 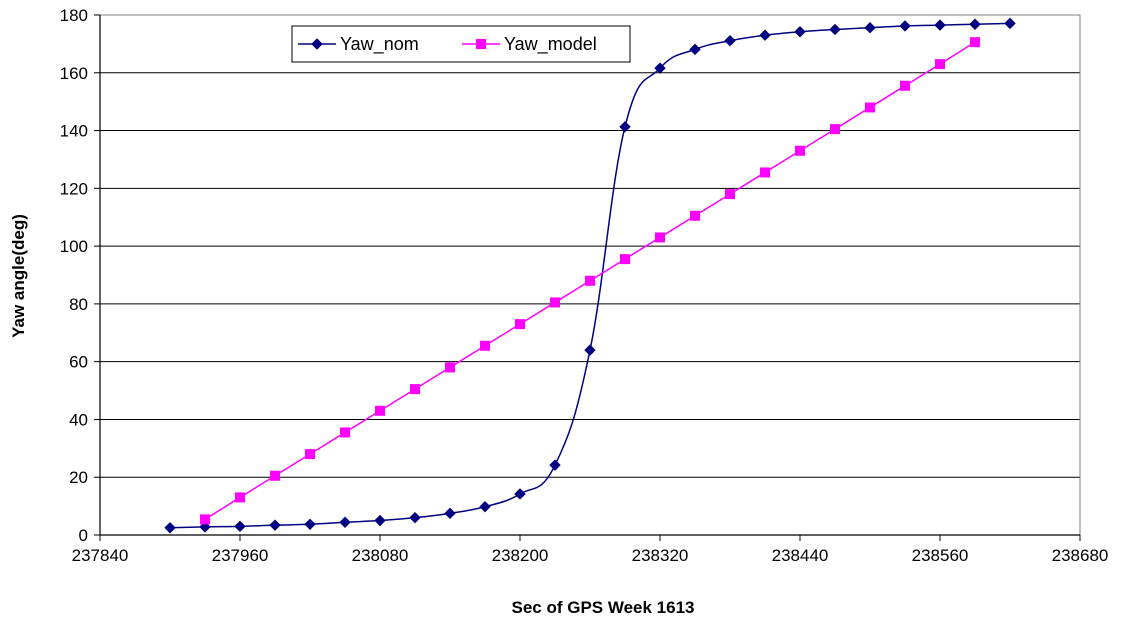 I want to click on y-tick-label: 160, so click(x=74, y=73).